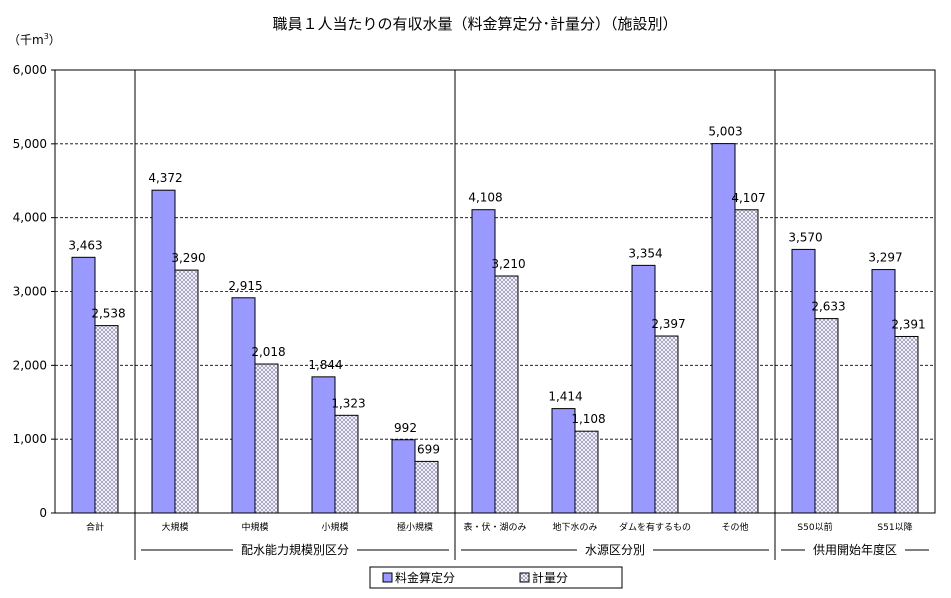 This screenshot has width=951, height=598. I want to click on category-label: 極小規模, so click(415, 527).